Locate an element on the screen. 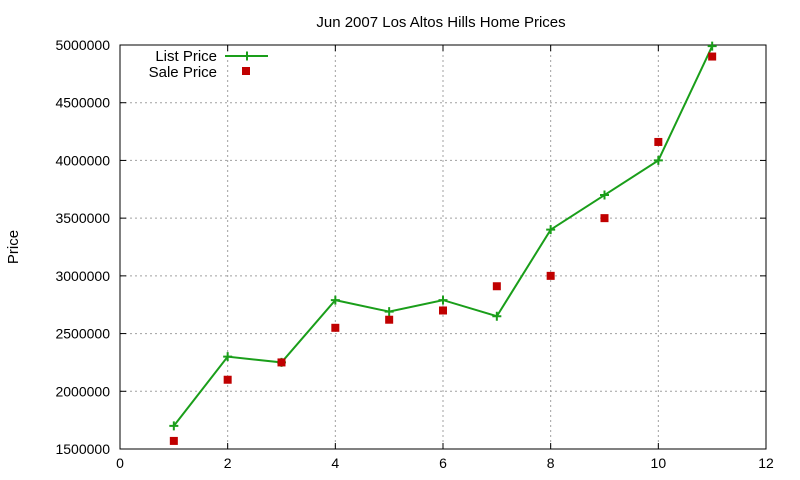 The image size is (800, 480). legend-label-list-price: List Price is located at coordinates (186, 56).